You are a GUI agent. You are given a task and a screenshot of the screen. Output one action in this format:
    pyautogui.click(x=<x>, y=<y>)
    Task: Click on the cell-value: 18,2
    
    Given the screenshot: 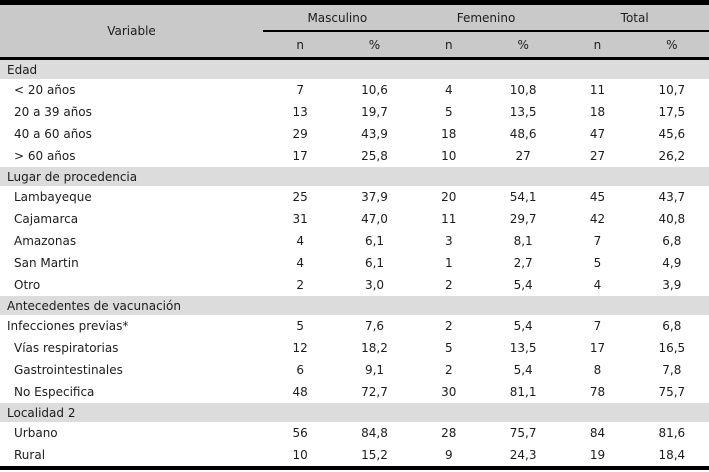 What is the action you would take?
    pyautogui.click(x=374, y=348)
    